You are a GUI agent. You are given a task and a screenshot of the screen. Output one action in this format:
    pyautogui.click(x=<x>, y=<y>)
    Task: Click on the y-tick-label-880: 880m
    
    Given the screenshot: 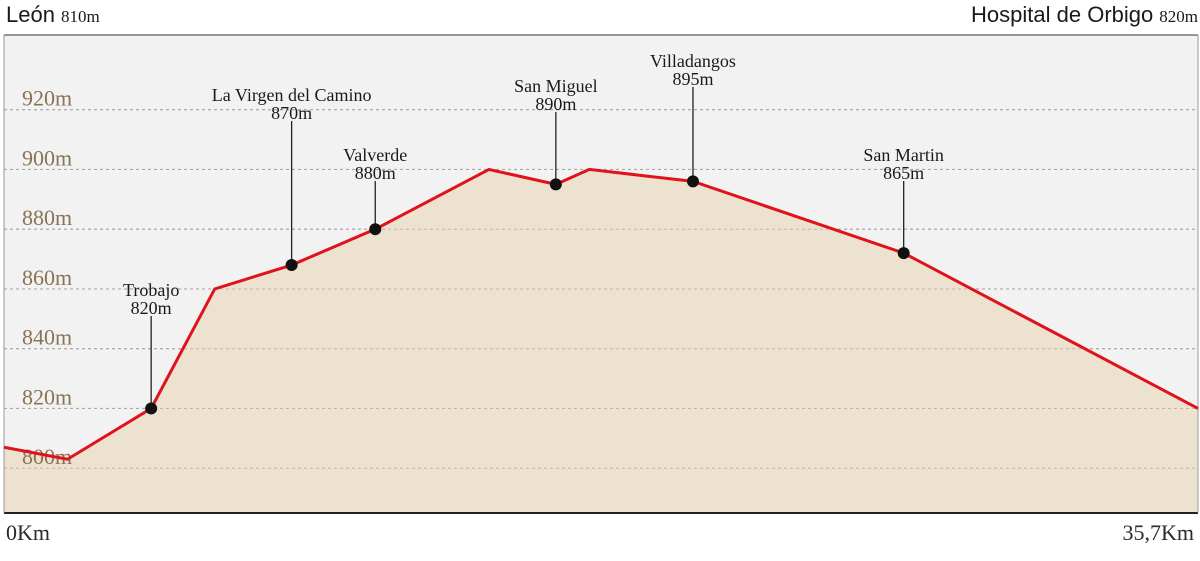 What is the action you would take?
    pyautogui.click(x=47, y=217)
    